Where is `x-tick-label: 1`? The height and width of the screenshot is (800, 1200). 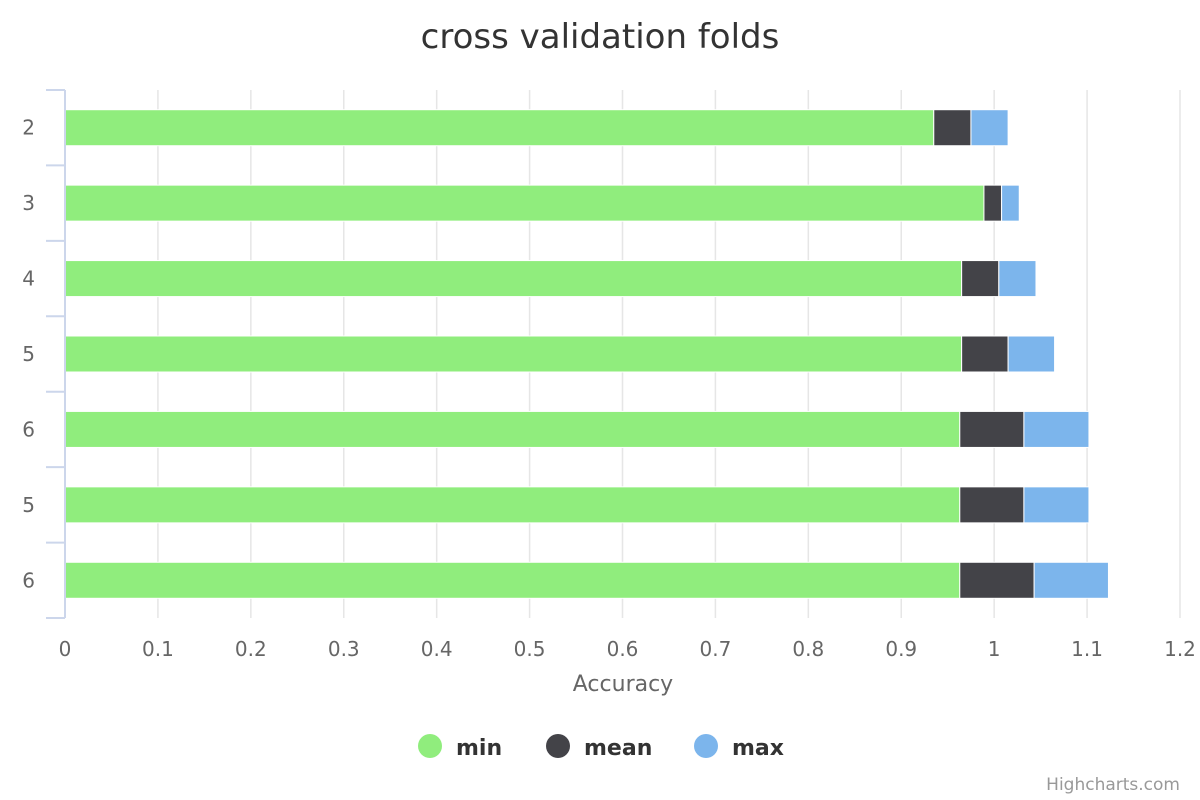
x-tick-label: 1 is located at coordinates (994, 649).